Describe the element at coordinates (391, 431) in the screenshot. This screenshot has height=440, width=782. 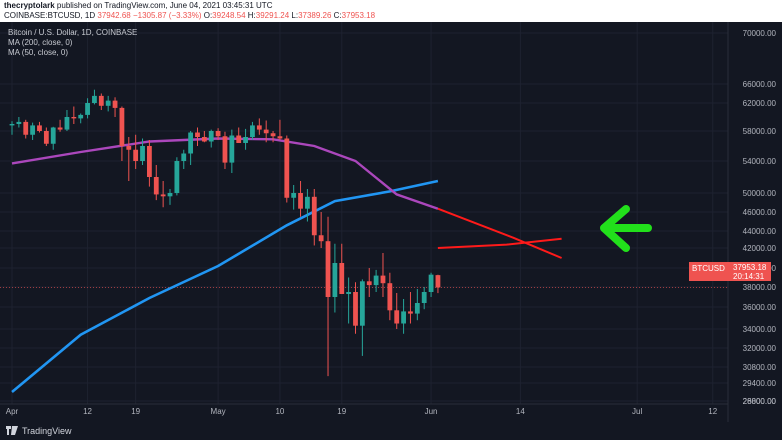
I see `footer: TradingView` at that location.